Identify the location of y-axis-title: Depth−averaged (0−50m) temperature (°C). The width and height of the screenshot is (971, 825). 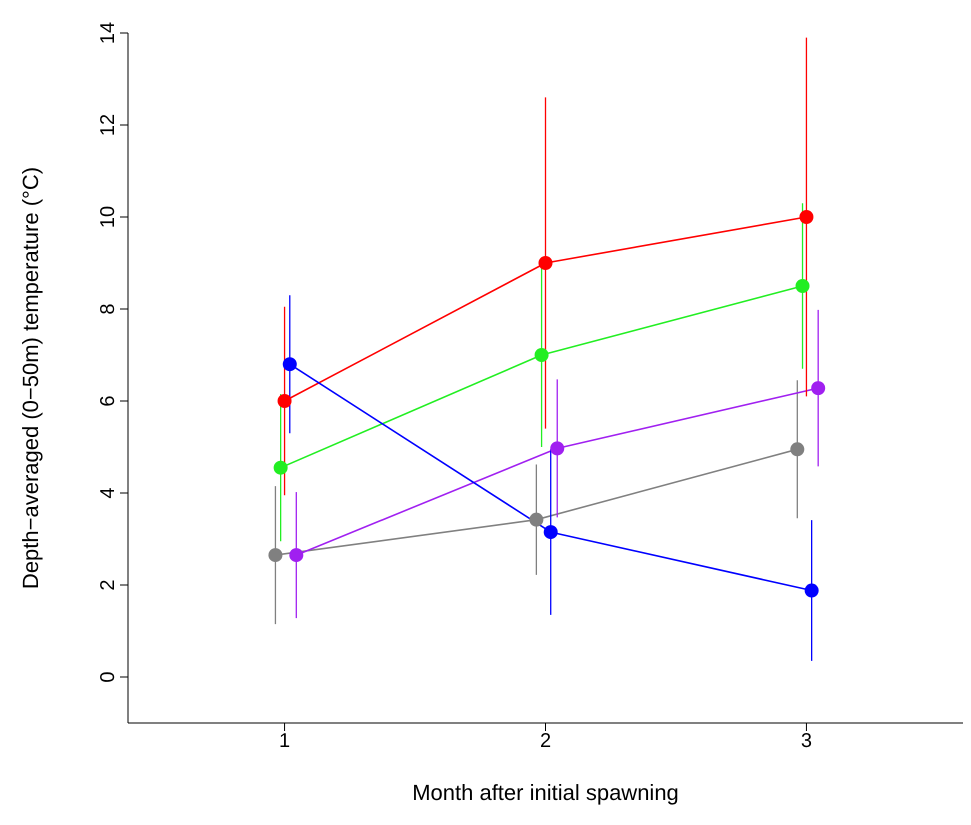
(30, 378).